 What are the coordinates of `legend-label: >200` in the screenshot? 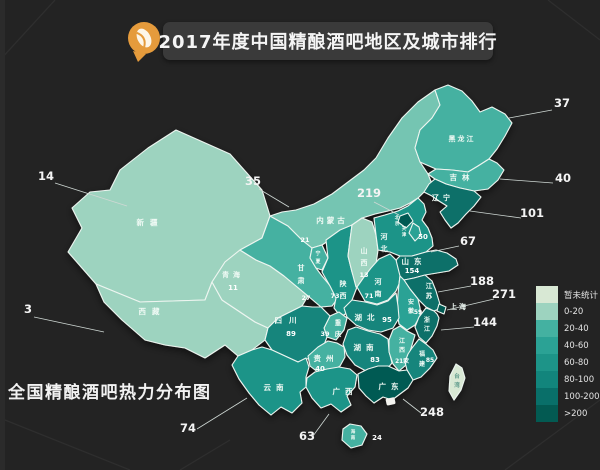 It's located at (576, 413).